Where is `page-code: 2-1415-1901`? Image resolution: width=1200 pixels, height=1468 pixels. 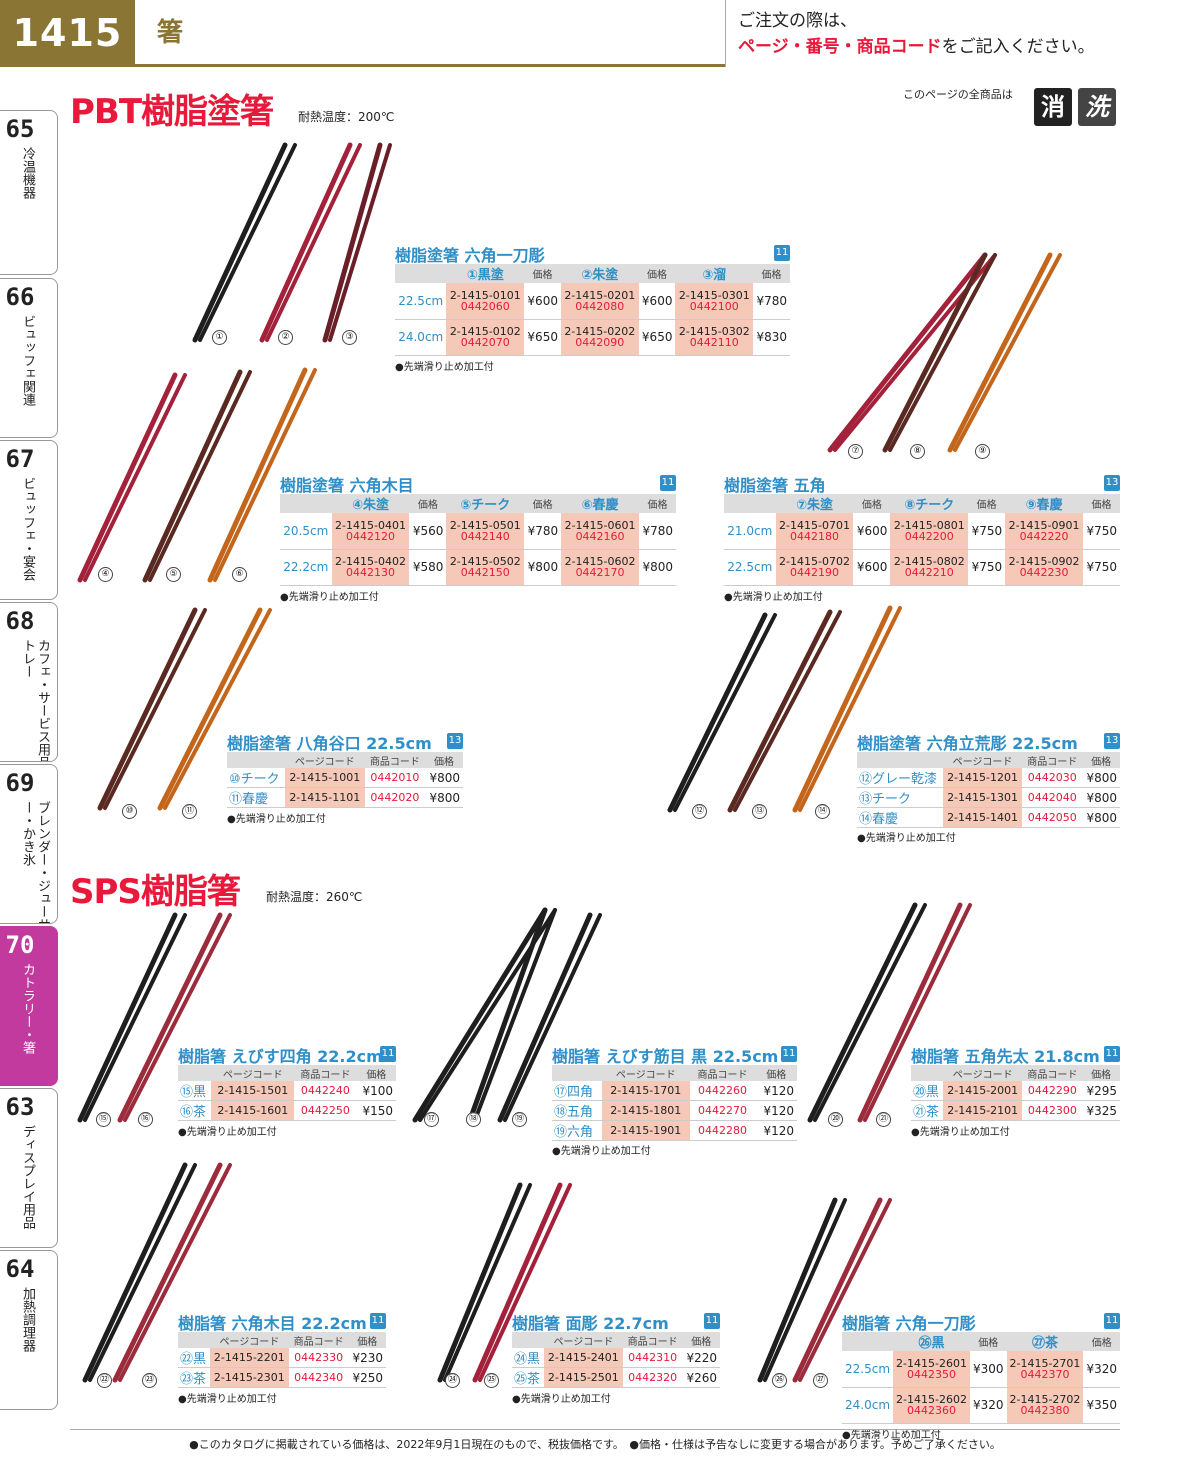 page-code: 2-1415-1901 is located at coordinates (646, 1130).